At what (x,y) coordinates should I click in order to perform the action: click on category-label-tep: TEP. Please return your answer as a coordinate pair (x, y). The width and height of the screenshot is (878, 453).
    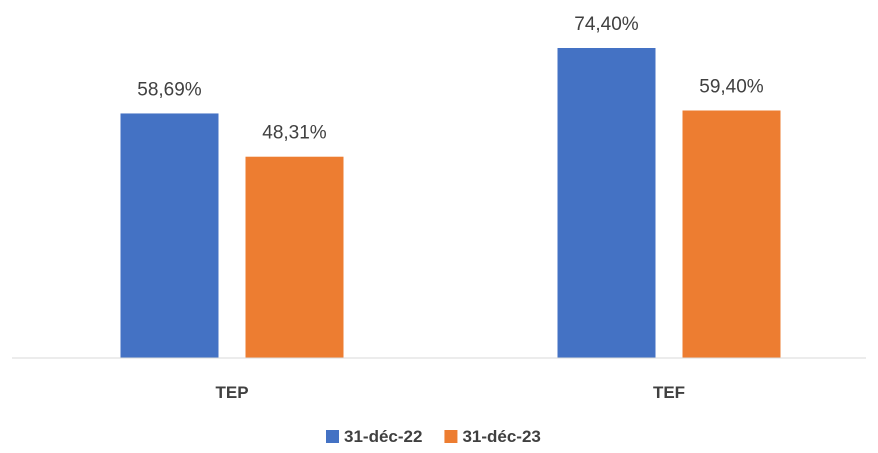
    Looking at the image, I should click on (231, 392).